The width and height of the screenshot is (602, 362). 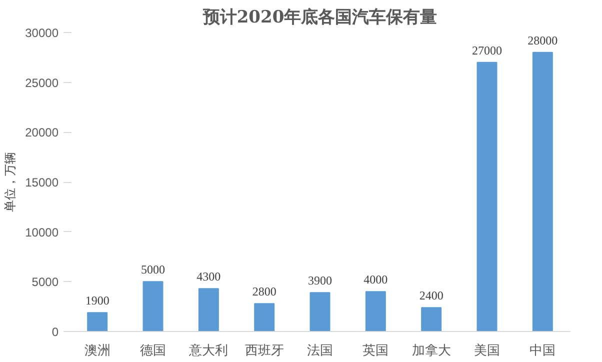 I want to click on data-label: 5000, so click(x=153, y=269).